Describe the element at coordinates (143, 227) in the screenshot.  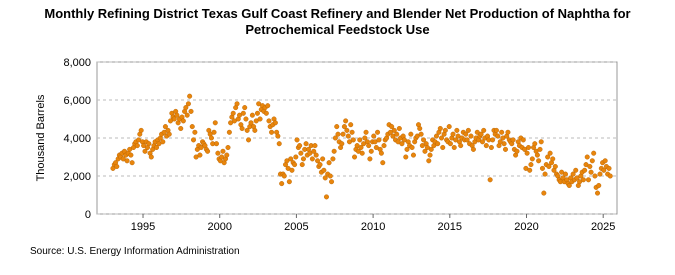
I see `x-tick-label: 1995` at that location.